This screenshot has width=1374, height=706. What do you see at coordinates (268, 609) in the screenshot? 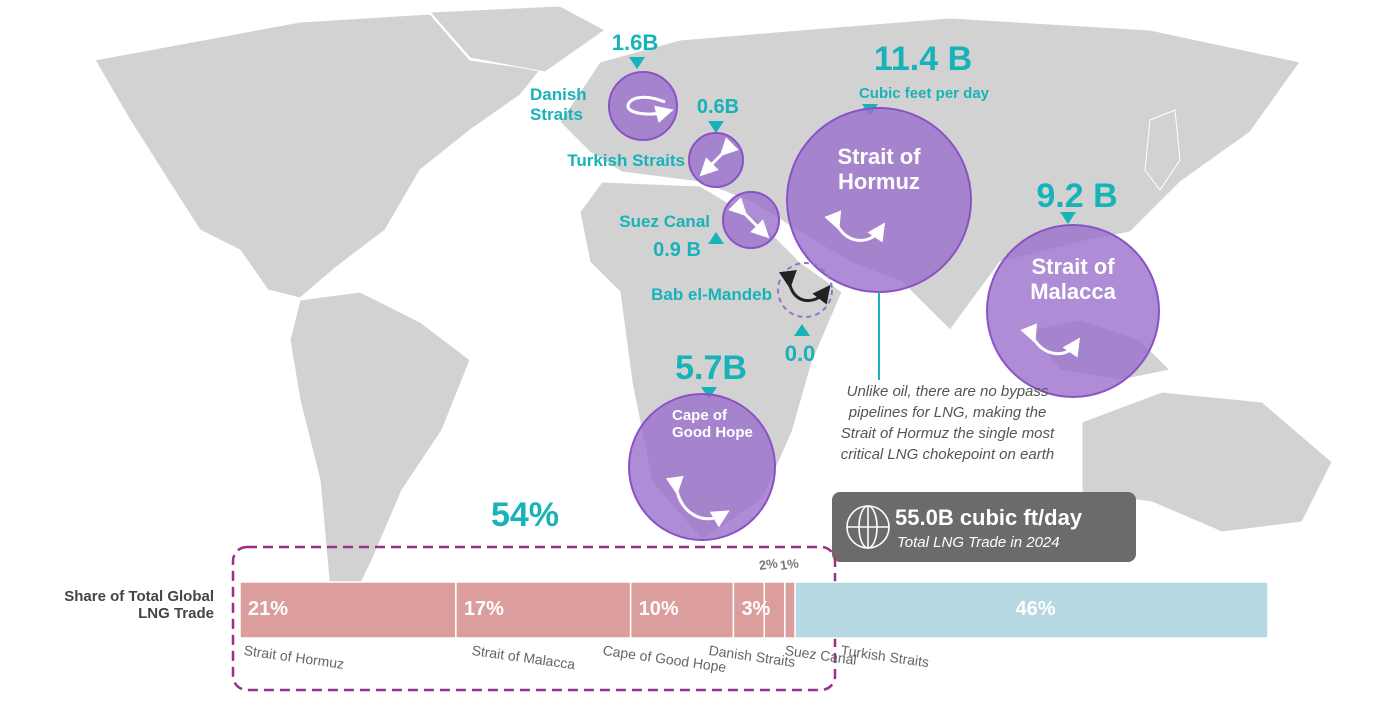
I see `value-label: 21%` at bounding box center [268, 609].